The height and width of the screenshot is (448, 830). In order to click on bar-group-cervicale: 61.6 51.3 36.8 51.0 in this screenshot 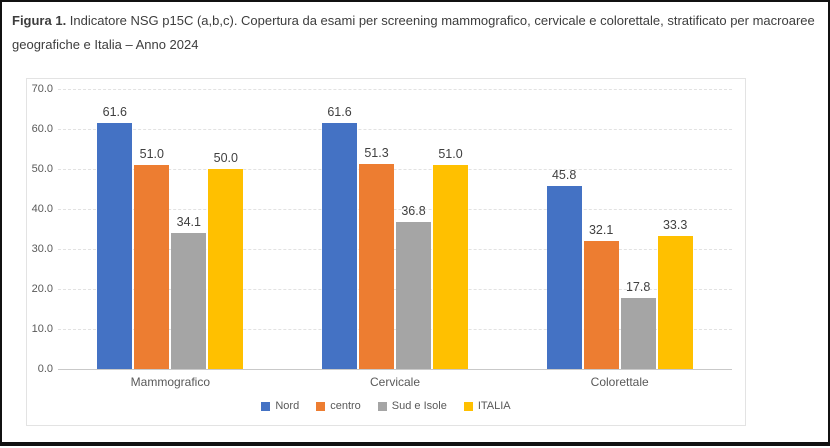, I will do `click(395, 229)`.